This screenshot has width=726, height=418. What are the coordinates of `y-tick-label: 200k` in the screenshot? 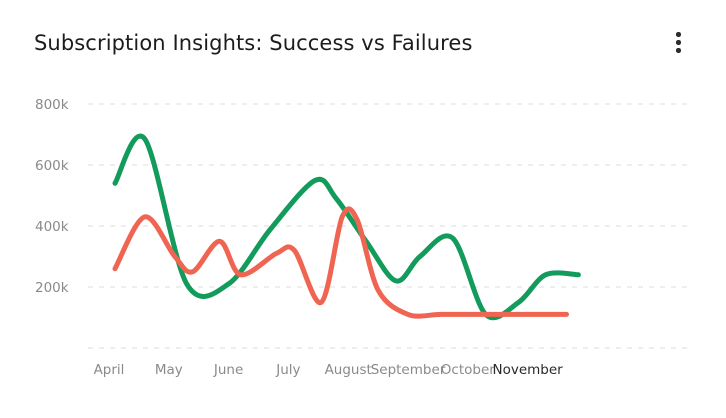 It's located at (52, 288).